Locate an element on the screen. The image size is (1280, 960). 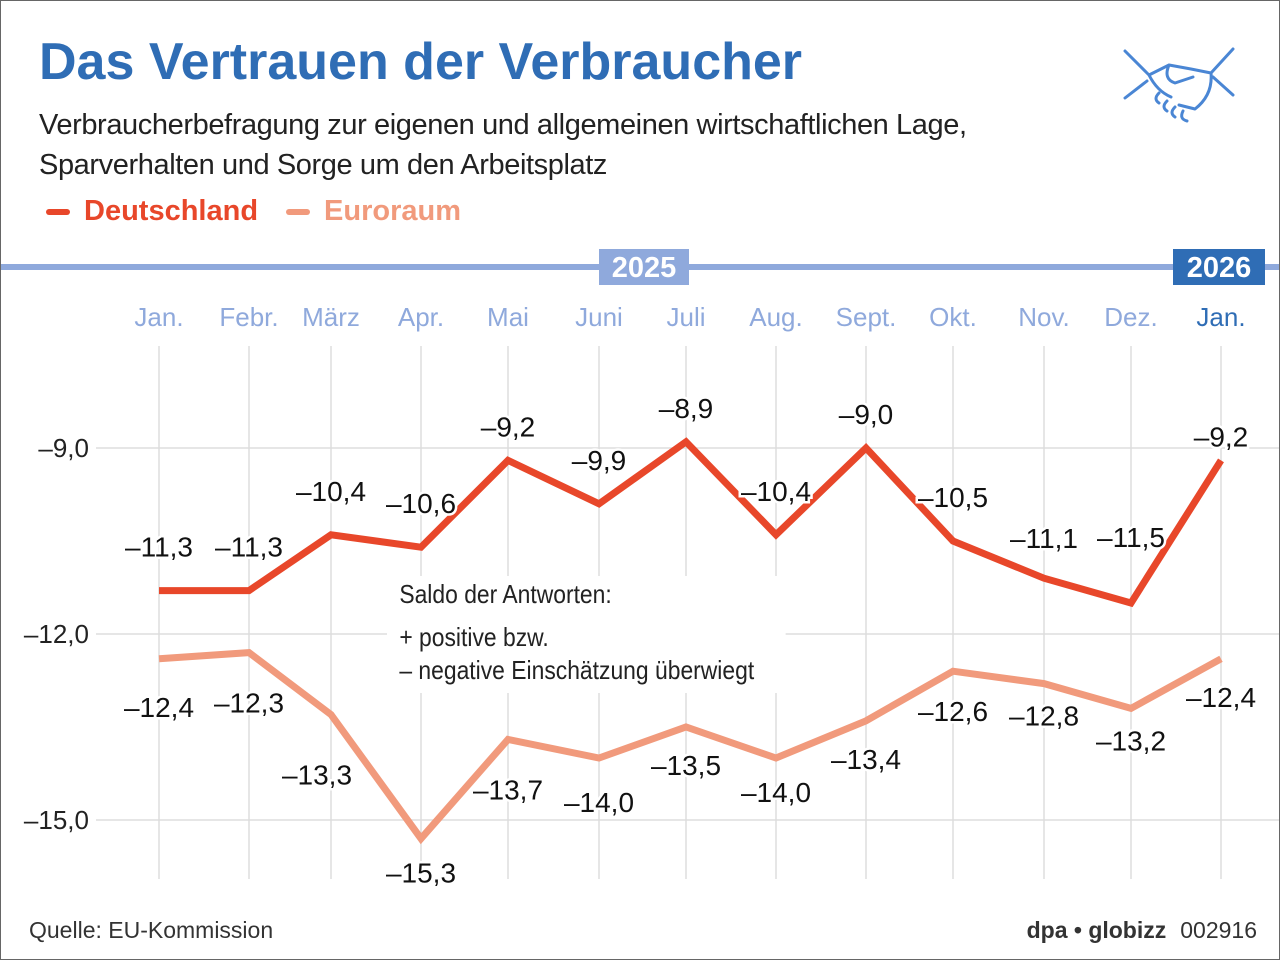
x-tick-label: Mai is located at coordinates (508, 317).